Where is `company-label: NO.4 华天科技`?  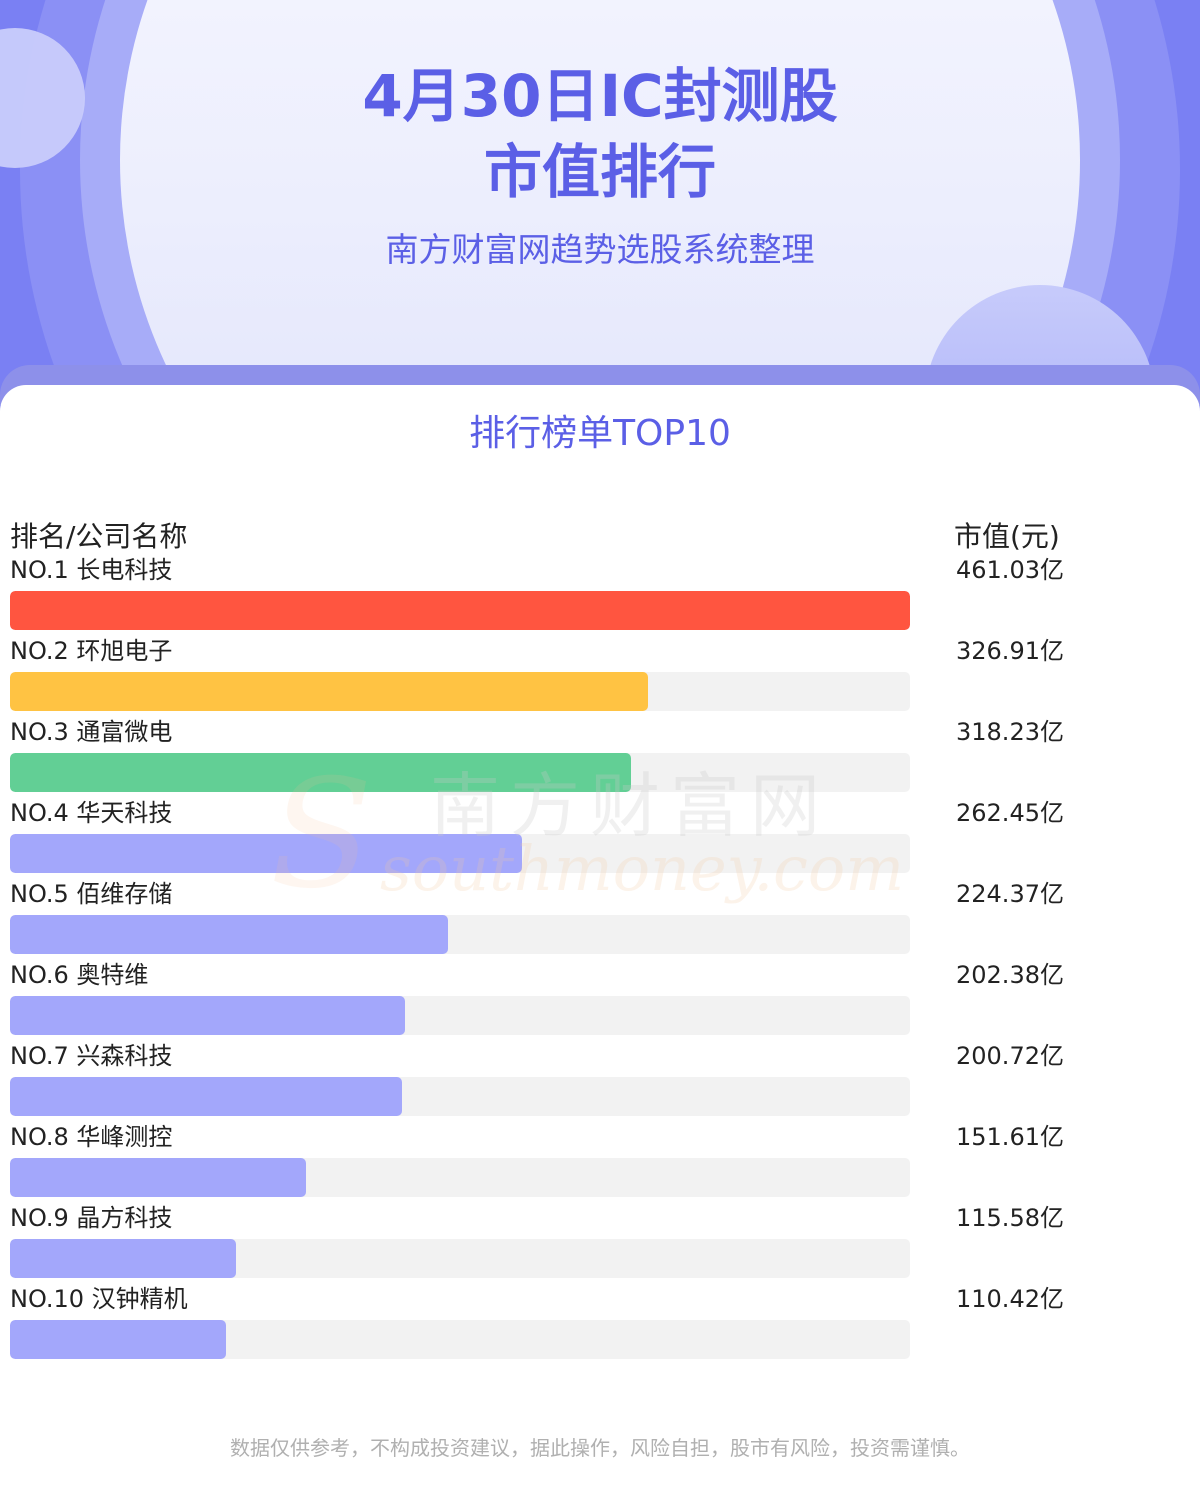
company-label: NO.4 华天科技 is located at coordinates (91, 813).